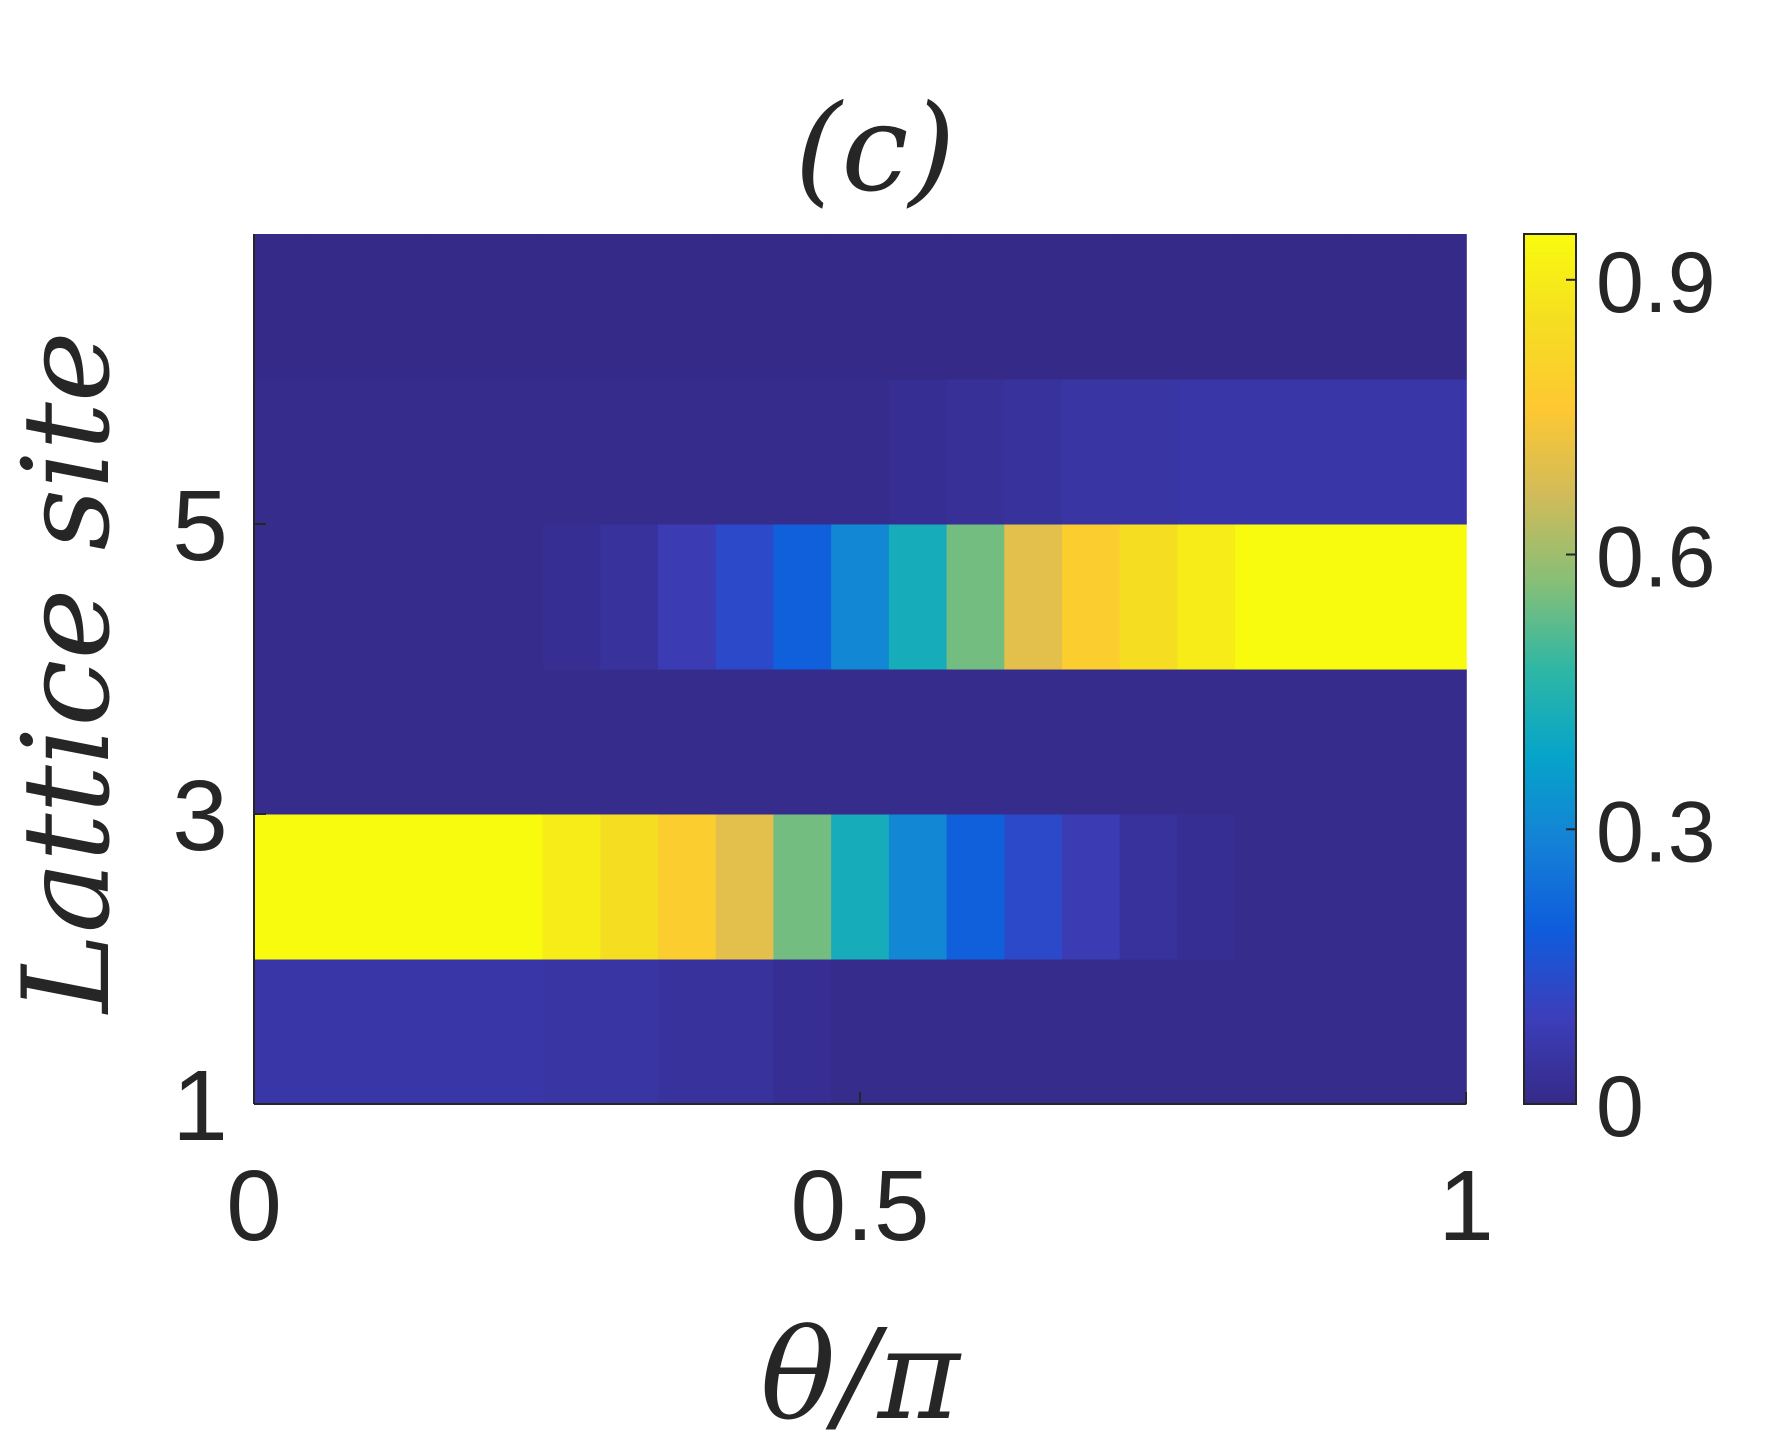 This screenshot has width=1775, height=1452. Describe the element at coordinates (1550, 669) in the screenshot. I see `colorbar-gradient` at that location.